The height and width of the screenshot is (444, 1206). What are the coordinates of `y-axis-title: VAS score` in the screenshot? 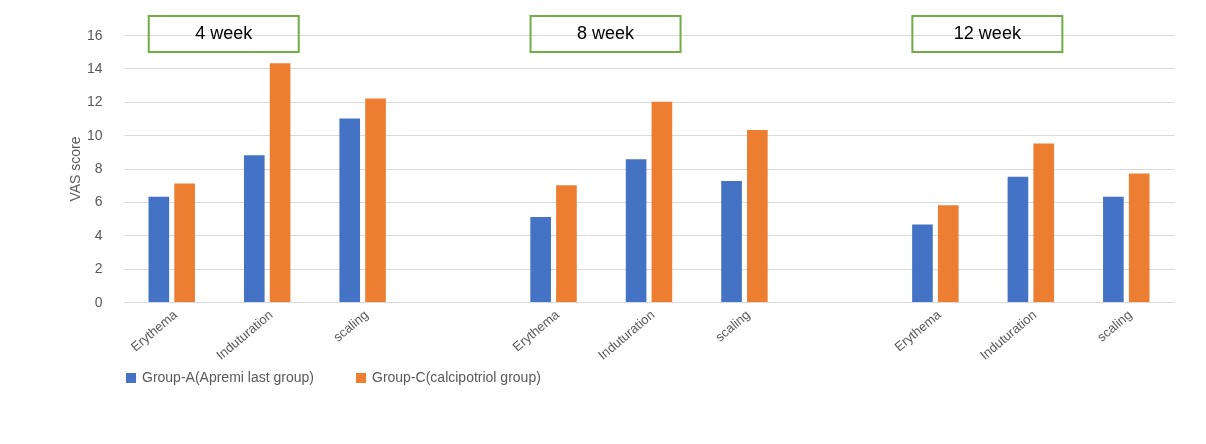 It's located at (74, 169).